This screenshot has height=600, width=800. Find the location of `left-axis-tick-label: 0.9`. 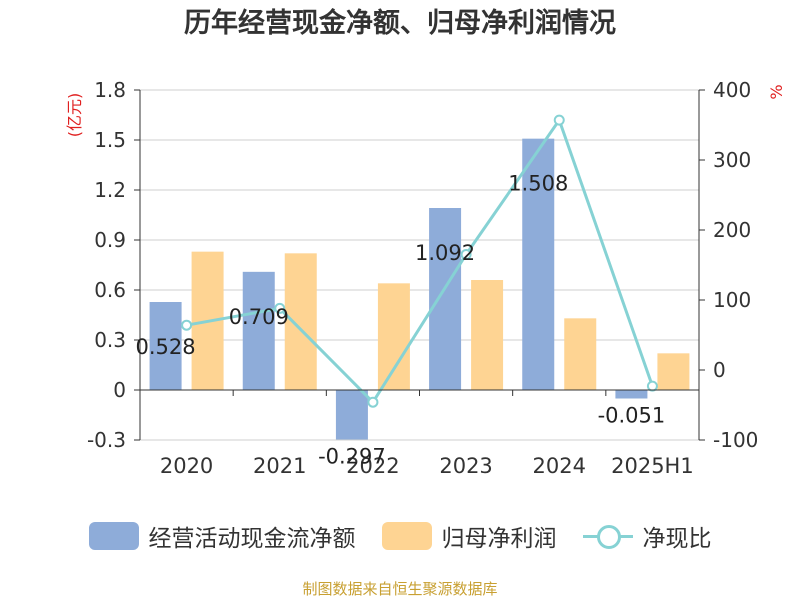

left-axis-tick-label: 0.9 is located at coordinates (110, 240).